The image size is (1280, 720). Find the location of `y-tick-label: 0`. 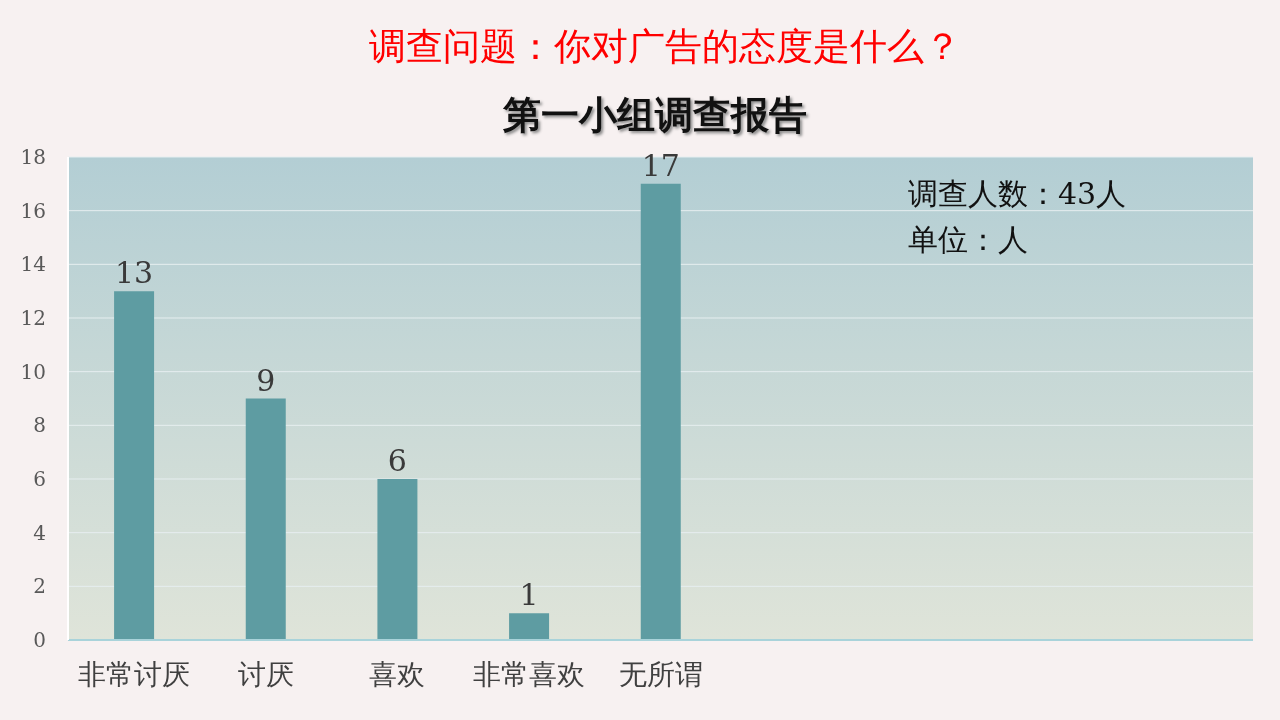

y-tick-label: 0 is located at coordinates (39, 640).